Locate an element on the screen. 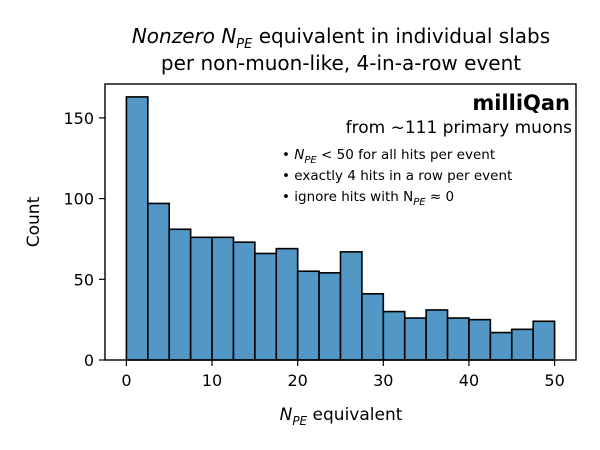 The width and height of the screenshot is (600, 450). x-tick-label: 0 is located at coordinates (126, 380).